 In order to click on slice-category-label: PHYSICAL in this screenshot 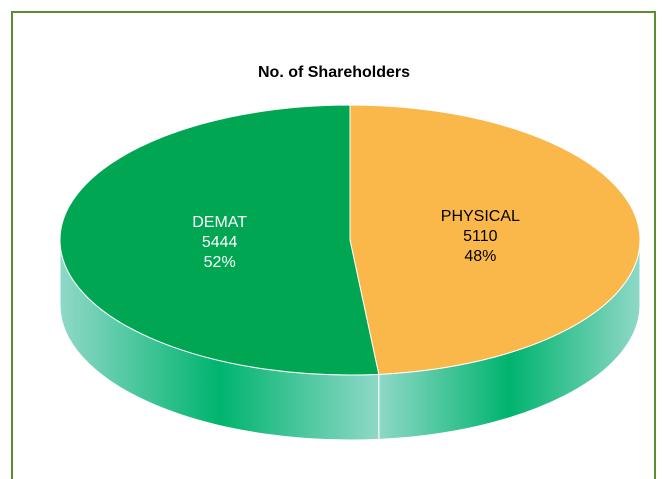, I will do `click(480, 216)`.